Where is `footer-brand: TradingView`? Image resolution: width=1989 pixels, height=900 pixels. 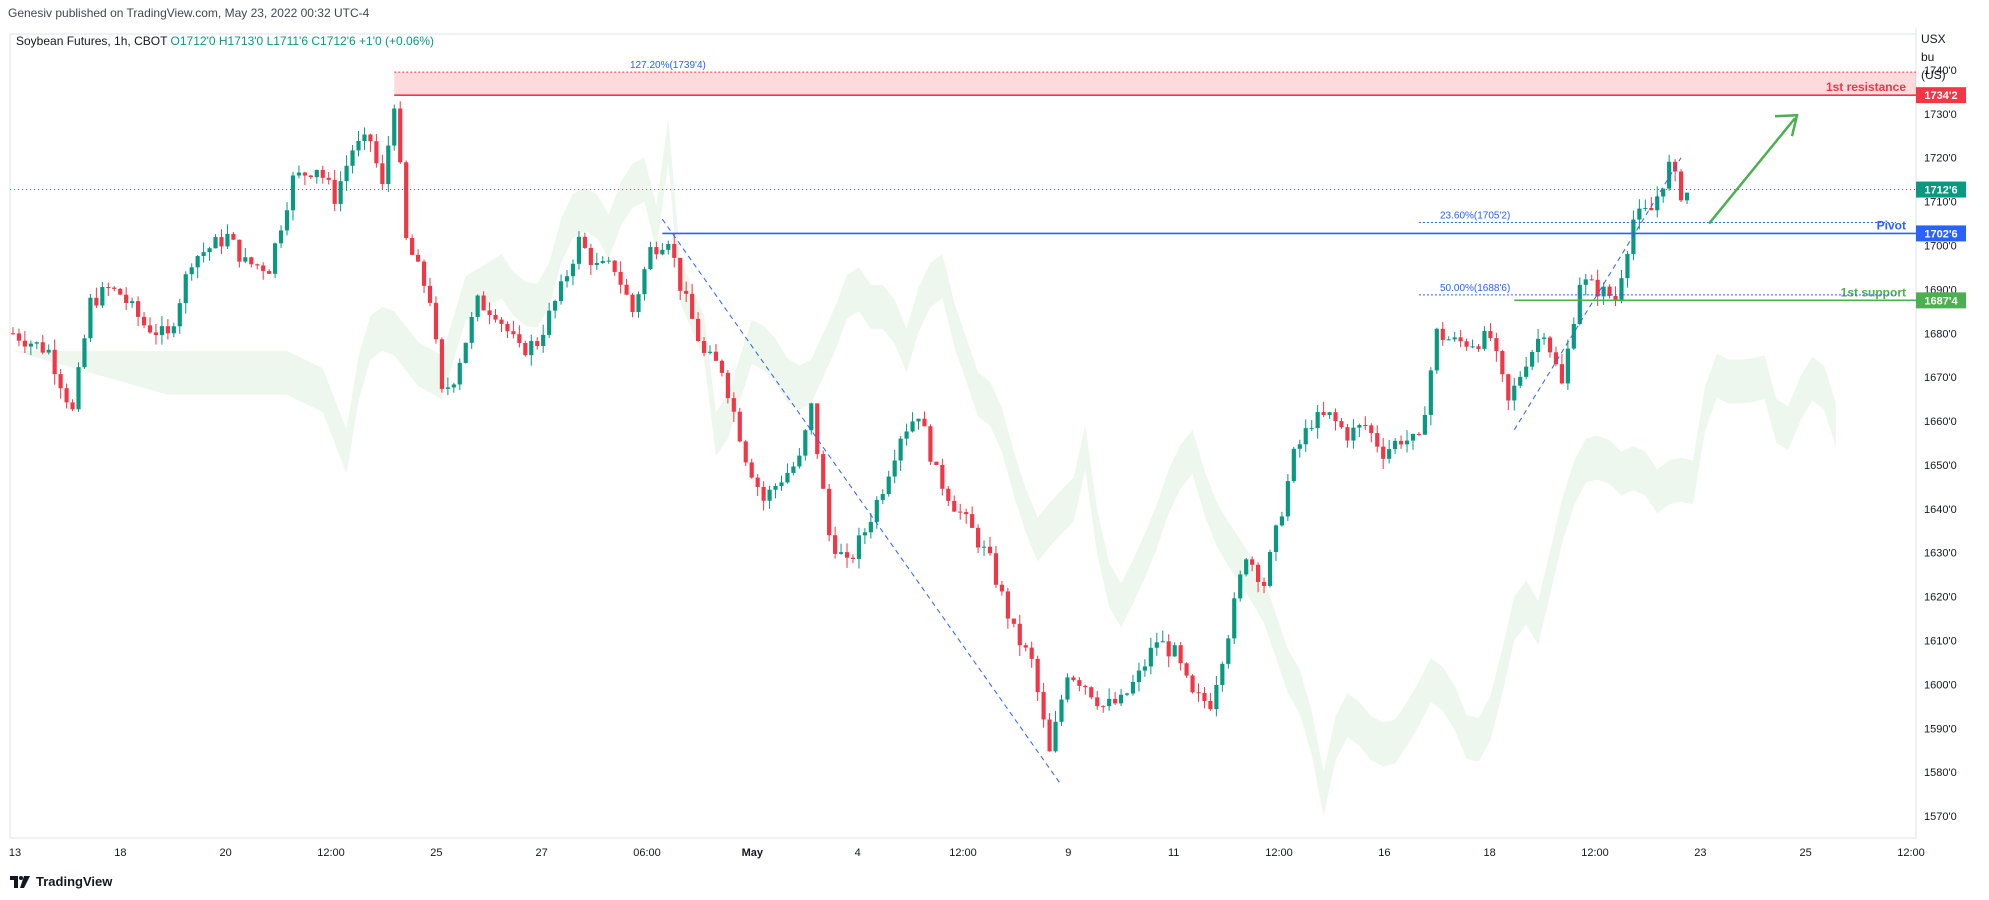
footer-brand: TradingView is located at coordinates (61, 881).